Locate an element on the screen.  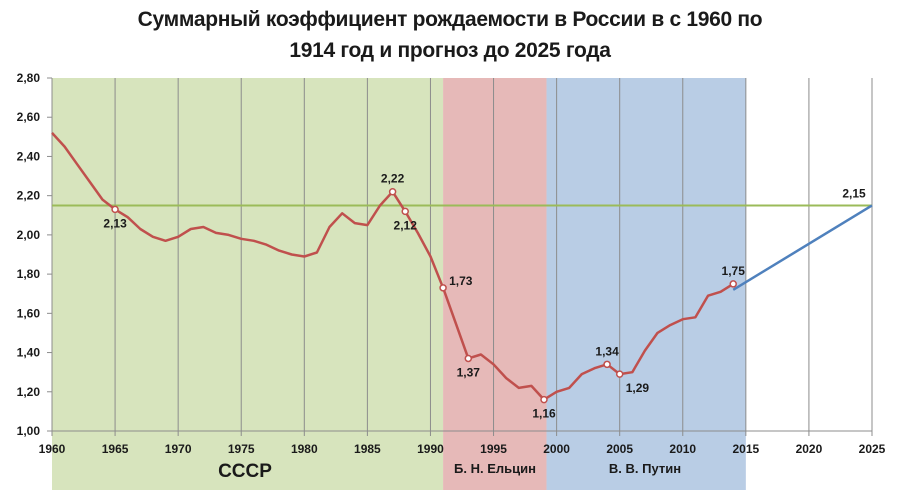
y-tick-label: 2,60 is located at coordinates (29, 117).